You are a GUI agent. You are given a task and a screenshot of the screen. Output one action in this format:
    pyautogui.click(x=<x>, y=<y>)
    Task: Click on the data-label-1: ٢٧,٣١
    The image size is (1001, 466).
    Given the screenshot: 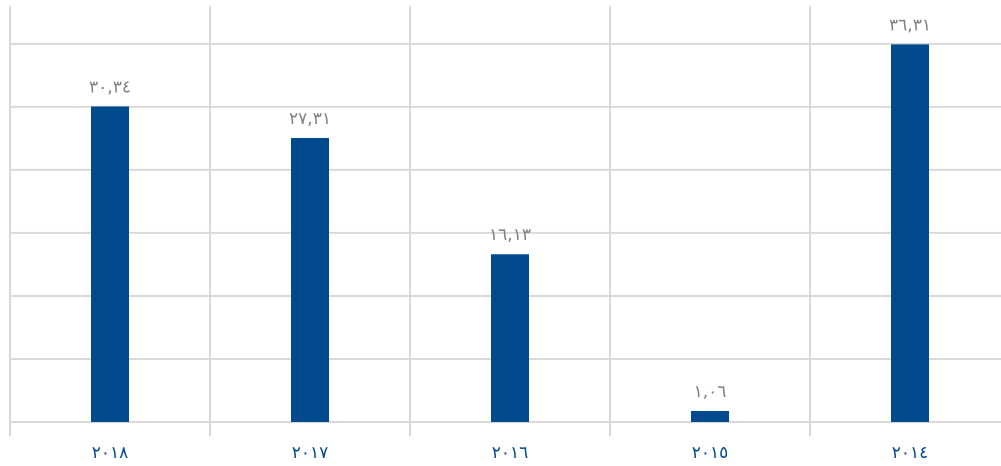 What is the action you would take?
    pyautogui.click(x=310, y=119)
    